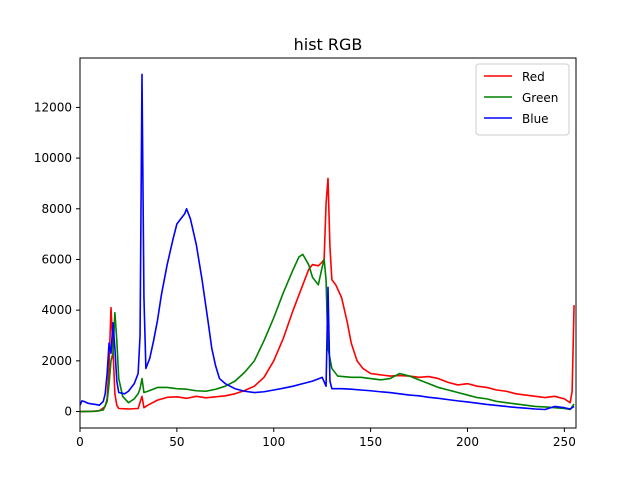  I want to click on y-tick-label: 8000, so click(56, 209).